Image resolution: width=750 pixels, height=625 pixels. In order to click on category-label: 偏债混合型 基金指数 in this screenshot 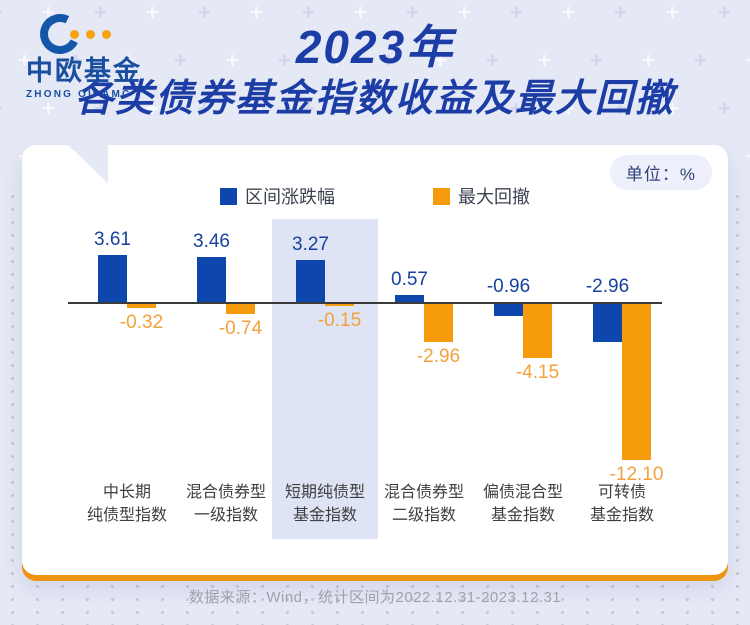, I will do `click(523, 504)`.